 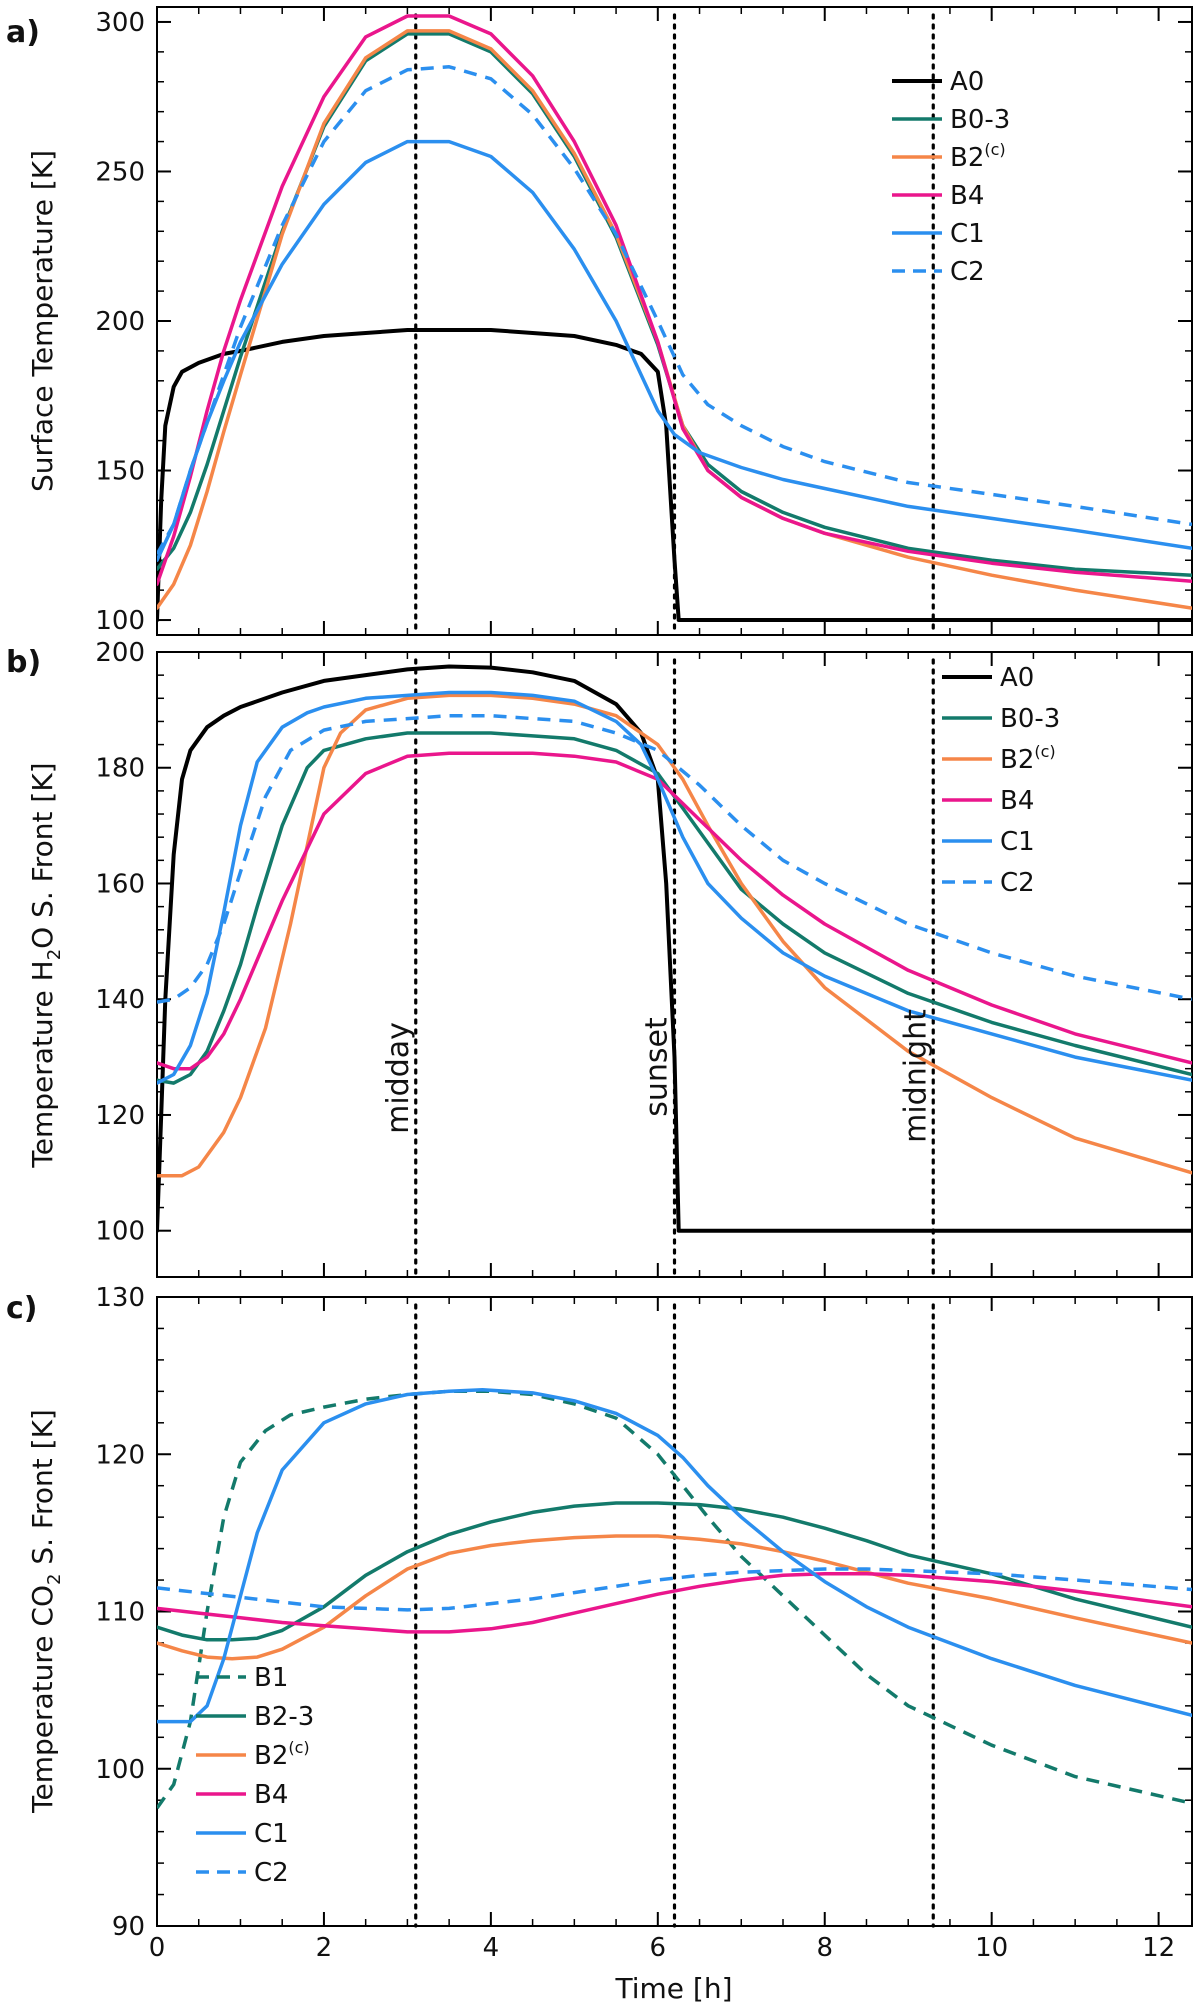 I want to click on legend-label: B2-3, so click(x=284, y=1717).